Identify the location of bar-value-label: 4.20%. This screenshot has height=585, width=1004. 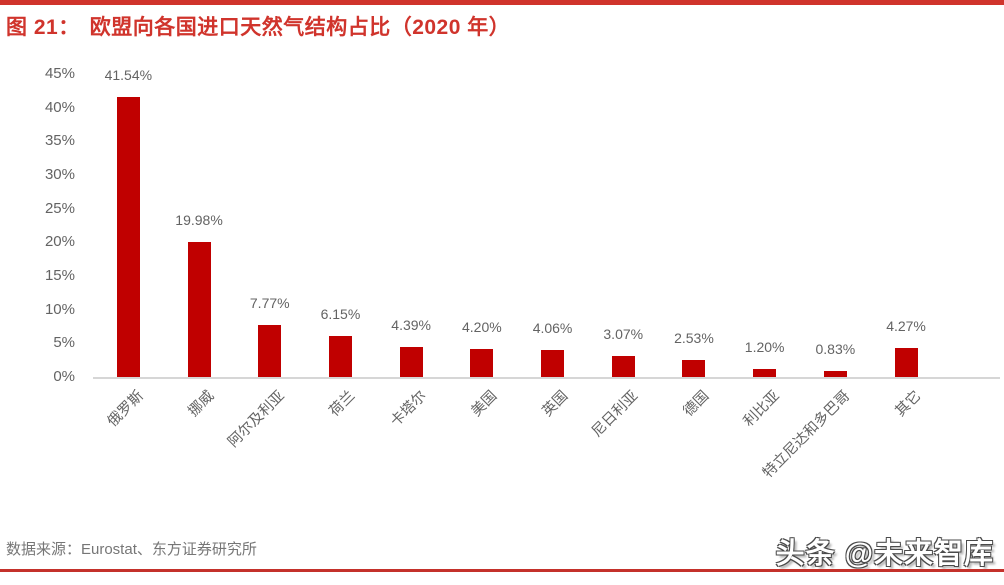
(481, 326).